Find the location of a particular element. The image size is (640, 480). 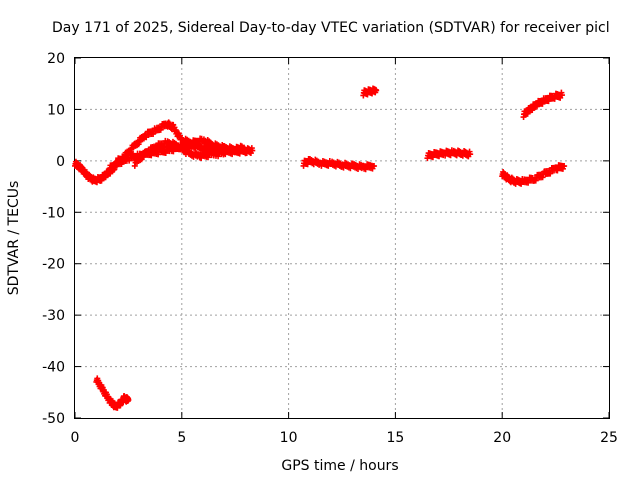

series-track-evening-high is located at coordinates (543, 105).